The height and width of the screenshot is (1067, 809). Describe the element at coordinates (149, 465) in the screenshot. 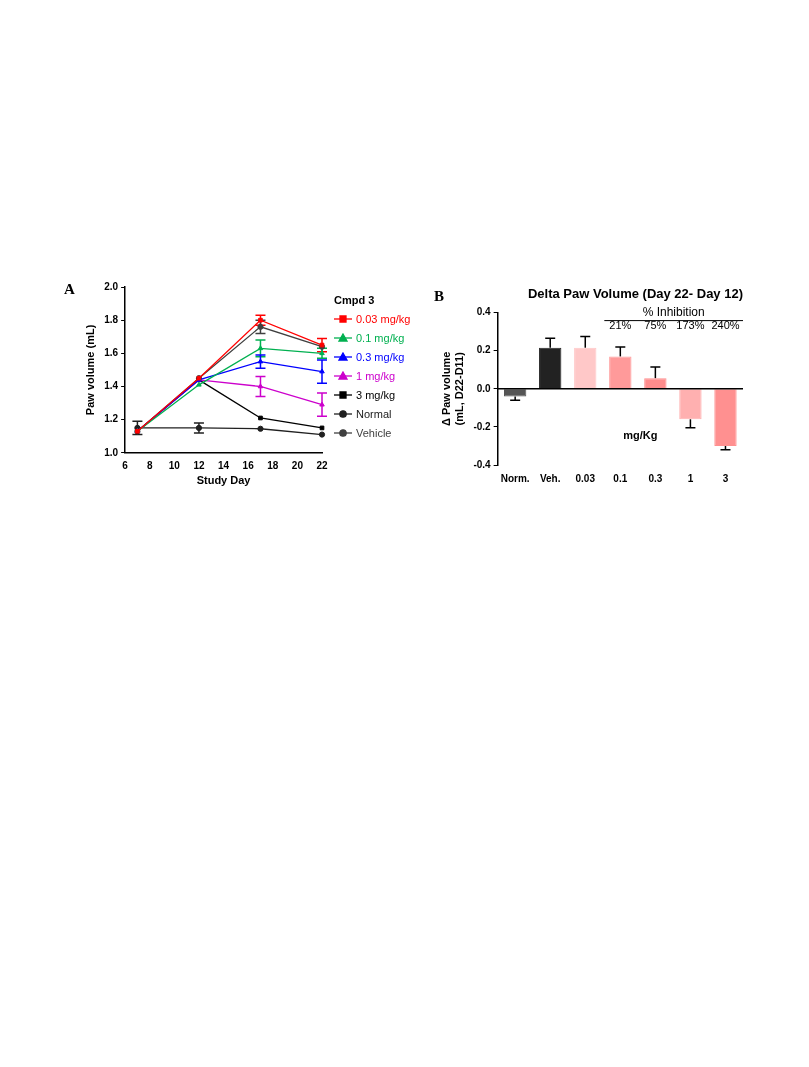

I see `x-tick-label: 8` at that location.